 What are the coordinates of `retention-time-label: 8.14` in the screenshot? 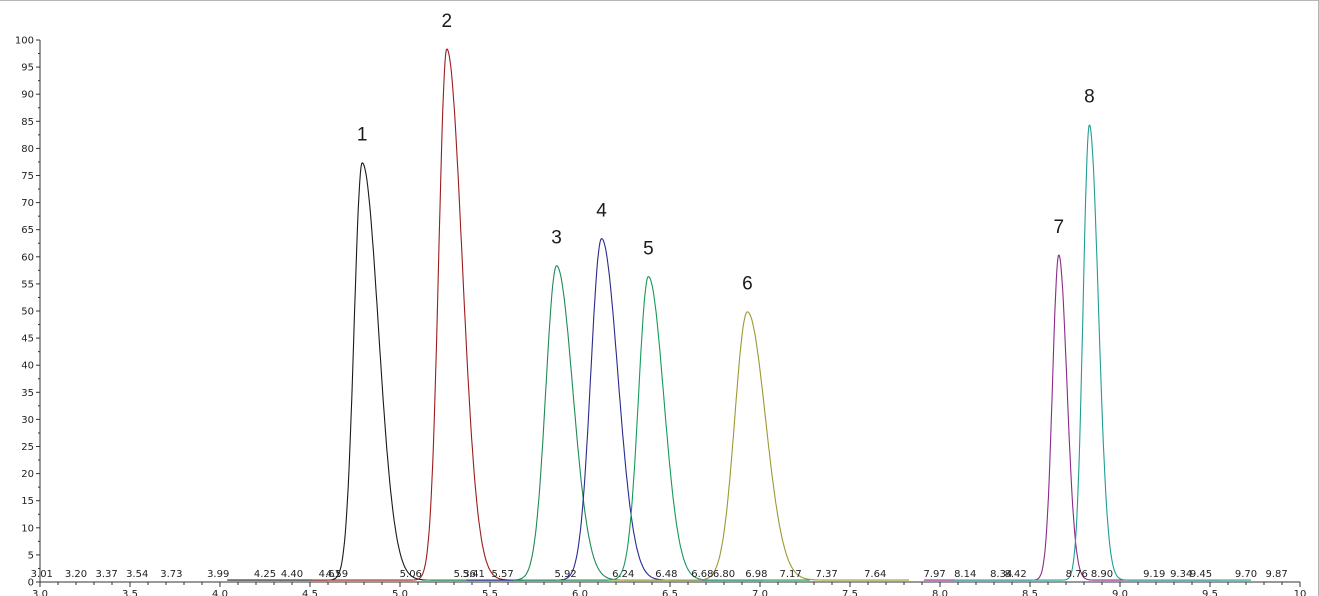 It's located at (965, 574).